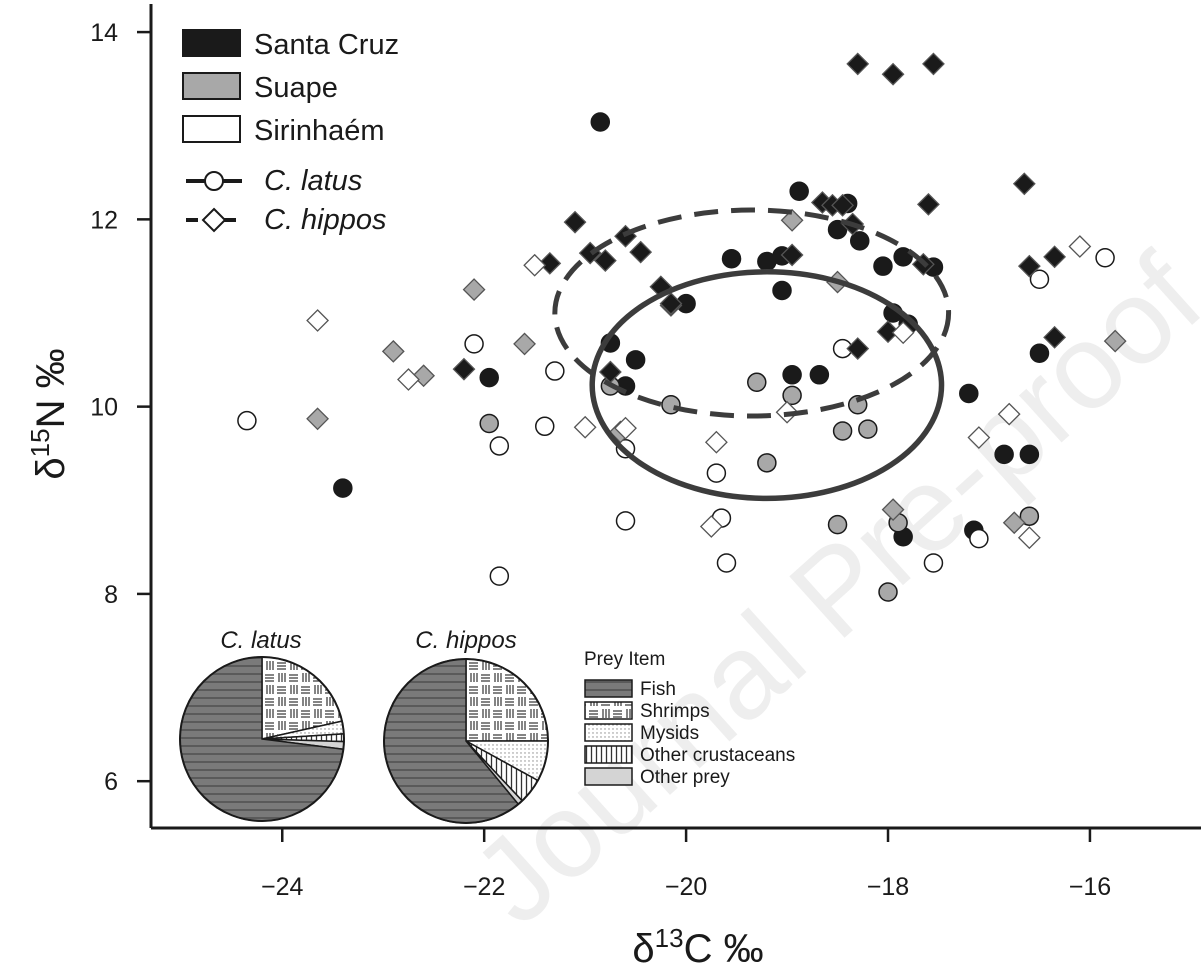 This screenshot has height=970, width=1201. I want to click on legend-label-c-hippos: C. hippos, so click(325, 220).